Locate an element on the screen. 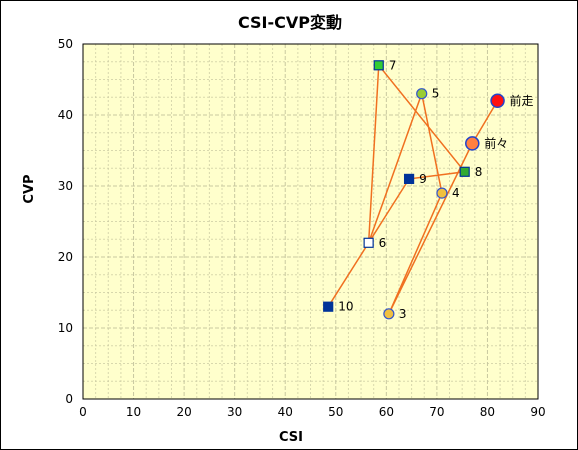  marker-circle-前々 is located at coordinates (472, 143).